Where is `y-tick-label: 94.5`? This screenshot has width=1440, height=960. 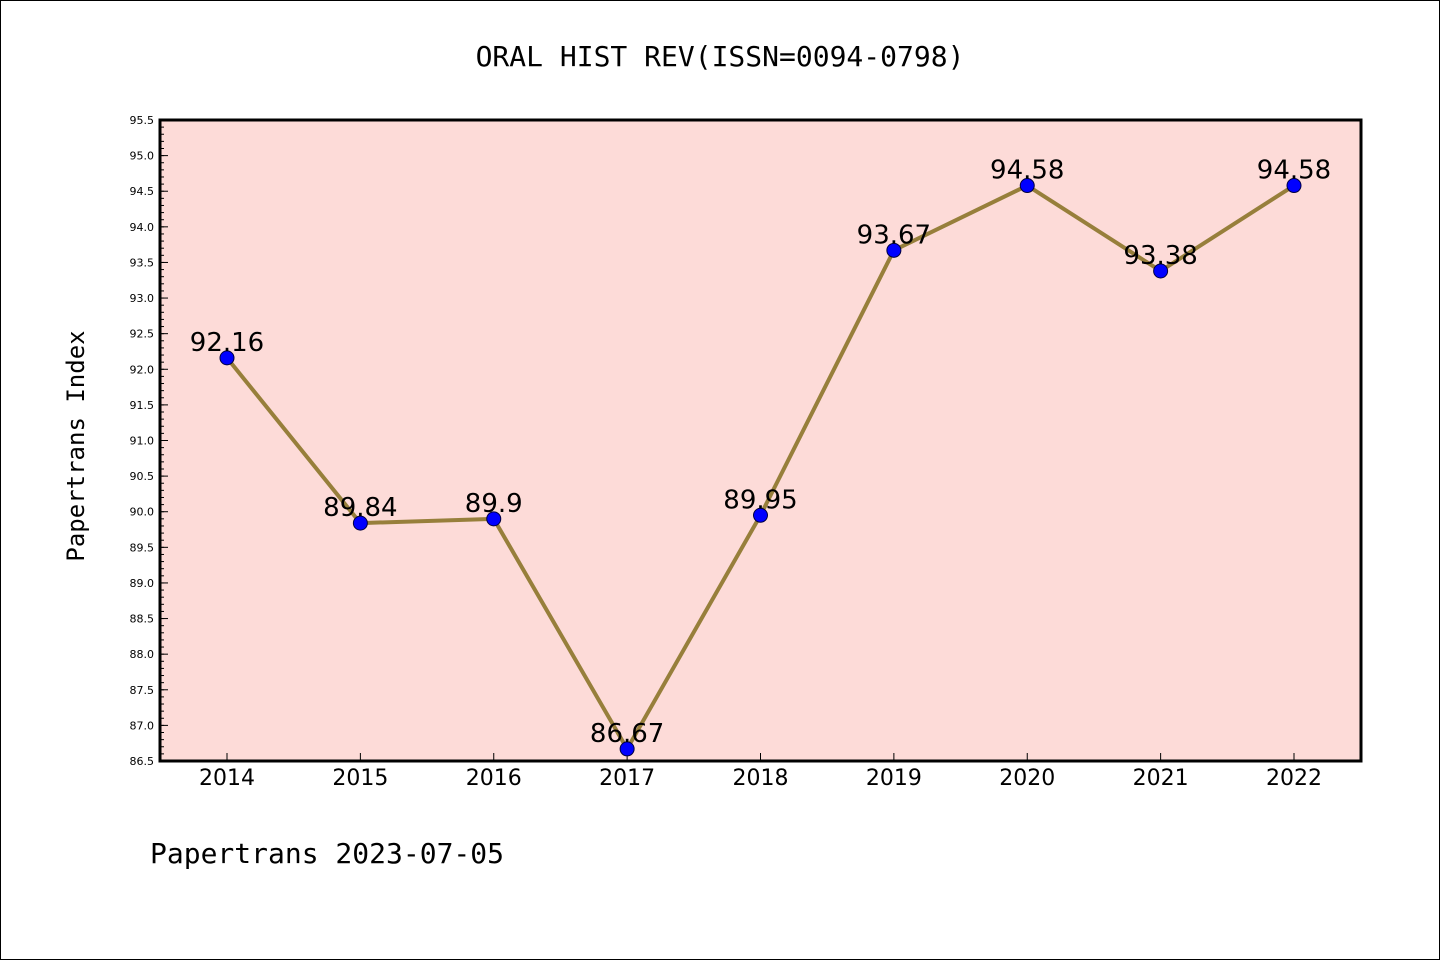
y-tick-label: 94.5 is located at coordinates (142, 191).